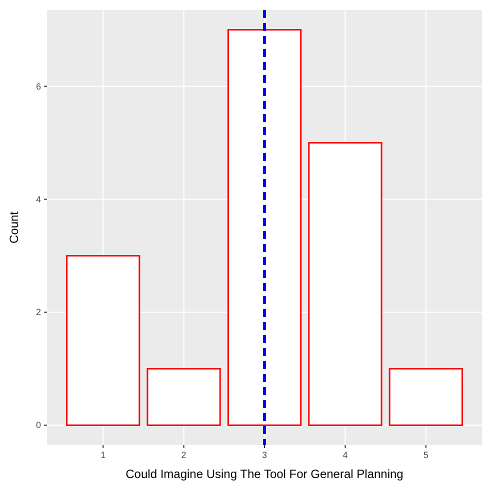 This screenshot has height=488, width=484. I want to click on x-tick-label: 4, so click(345, 455).